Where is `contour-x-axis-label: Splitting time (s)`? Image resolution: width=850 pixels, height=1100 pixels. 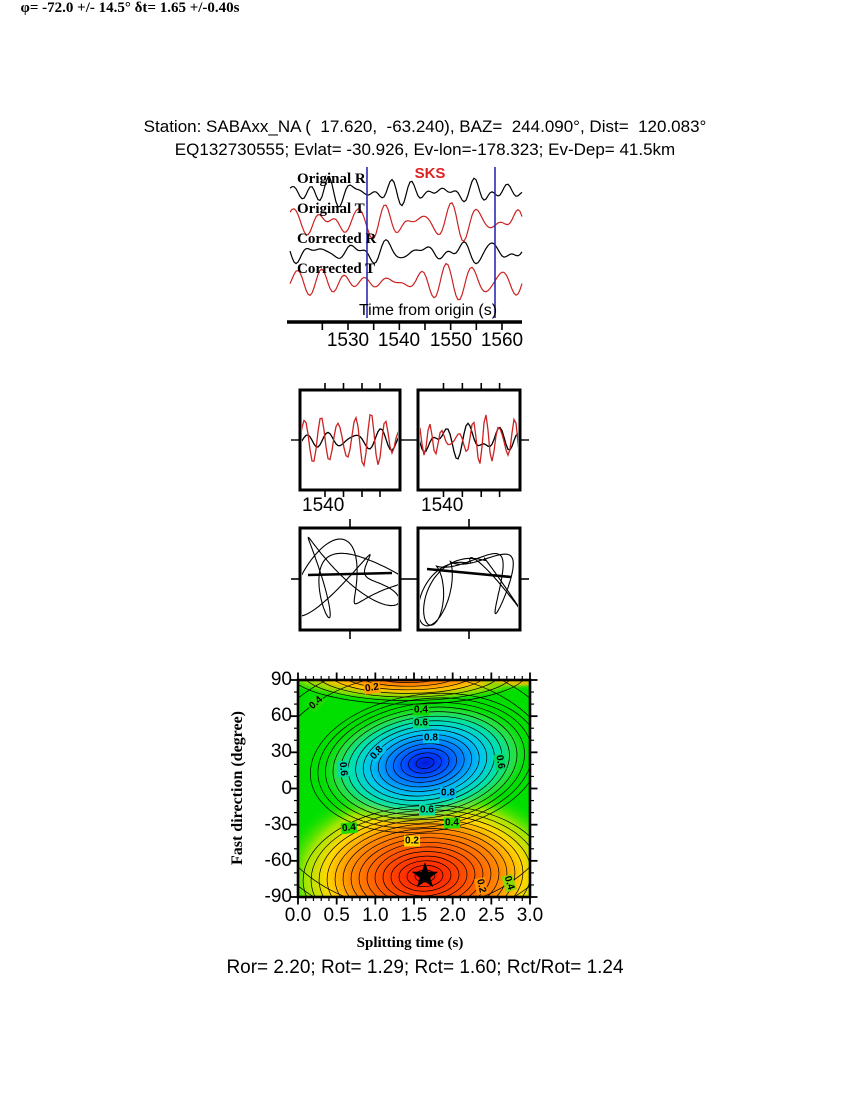
contour-x-axis-label: Splitting time (s) is located at coordinates (410, 943).